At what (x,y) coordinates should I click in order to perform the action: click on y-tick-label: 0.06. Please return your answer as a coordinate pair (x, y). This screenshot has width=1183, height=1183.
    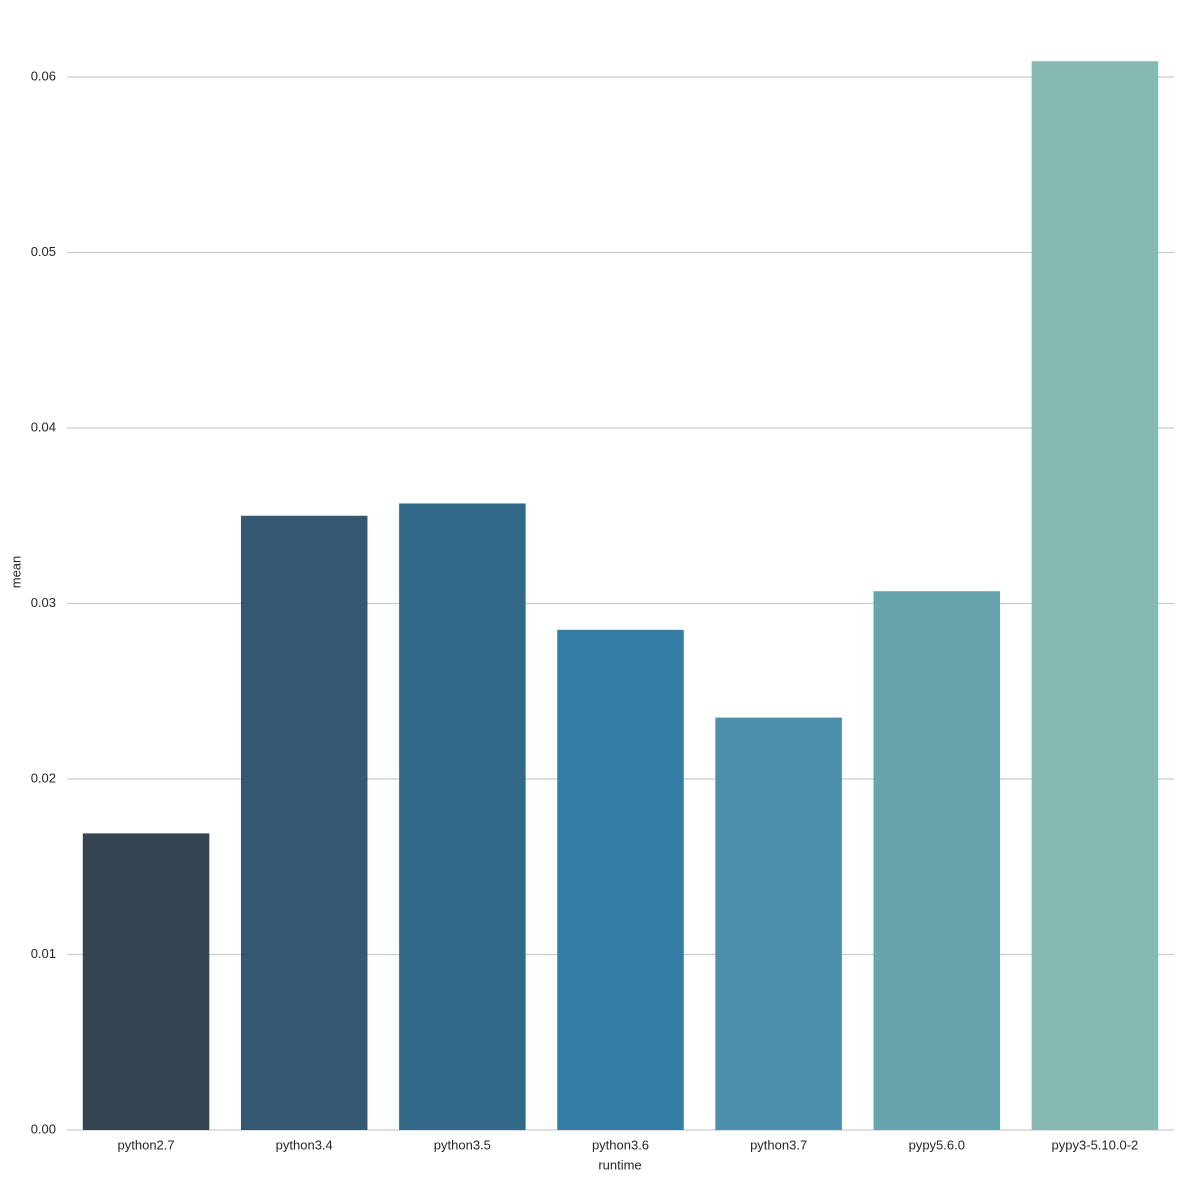
    Looking at the image, I should click on (43, 75).